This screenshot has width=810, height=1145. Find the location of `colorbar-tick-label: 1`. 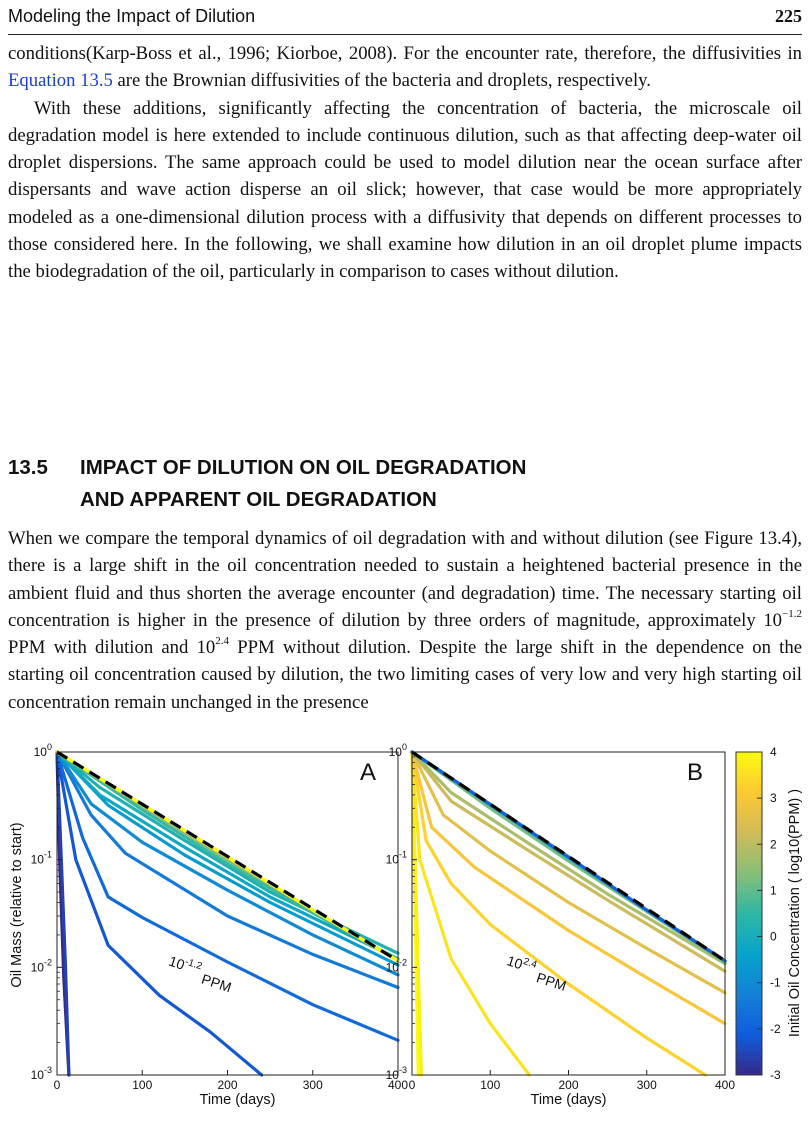

colorbar-tick-label: 1 is located at coordinates (773, 890).